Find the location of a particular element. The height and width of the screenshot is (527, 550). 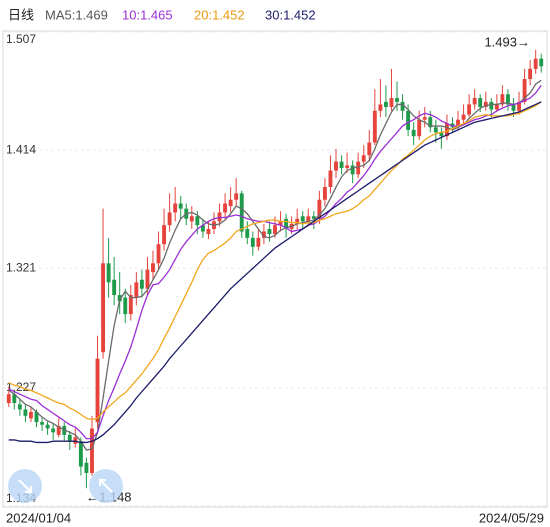

y-tick-label: 1.507 is located at coordinates (21, 39).